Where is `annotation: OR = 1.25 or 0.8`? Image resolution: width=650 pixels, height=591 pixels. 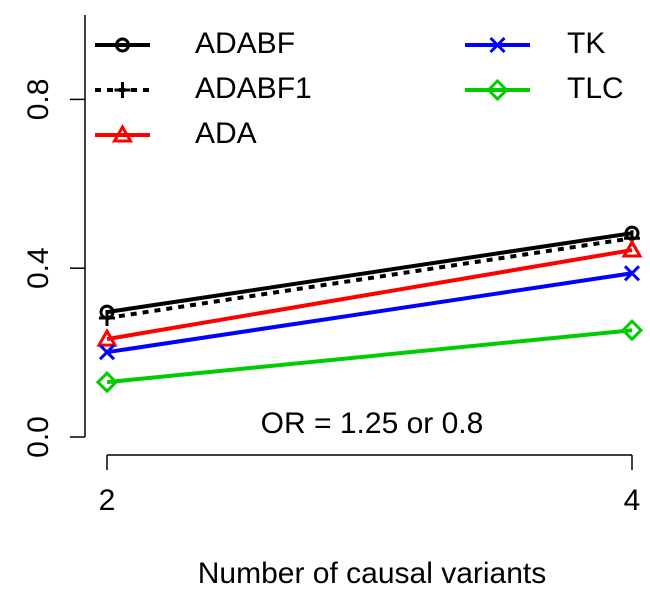
annotation: OR = 1.25 or 0.8 is located at coordinates (372, 423).